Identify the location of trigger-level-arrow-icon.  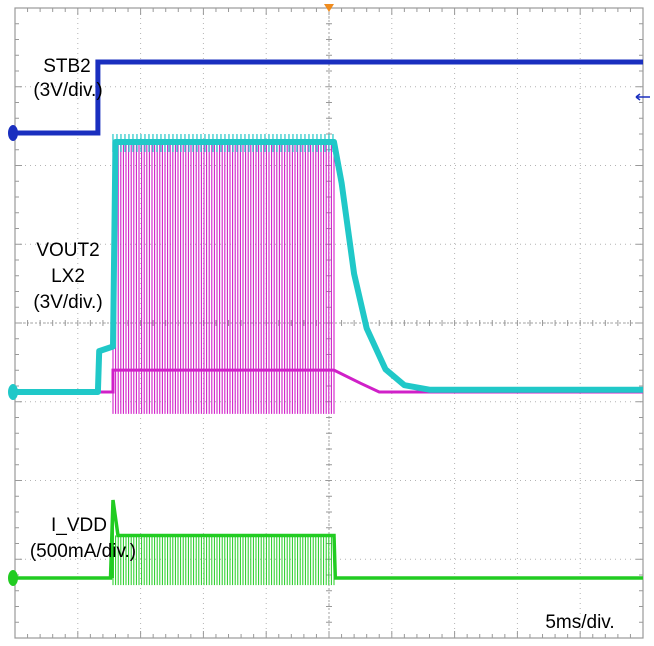
(642, 97).